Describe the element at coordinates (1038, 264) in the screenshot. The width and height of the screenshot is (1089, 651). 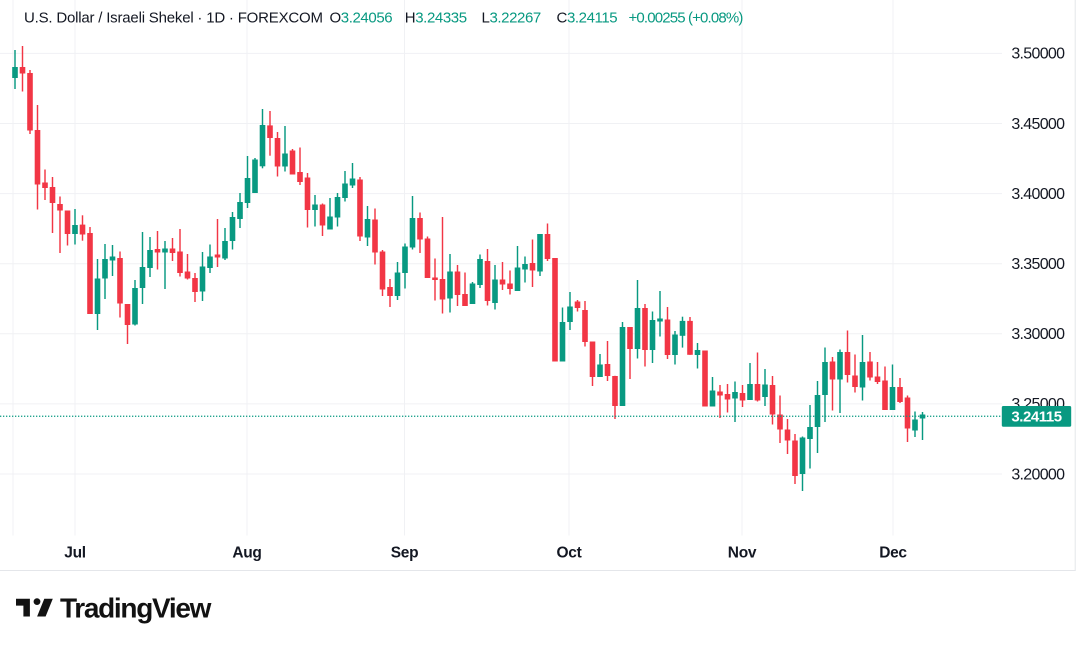
I see `svg-text: 3.35000` at that location.